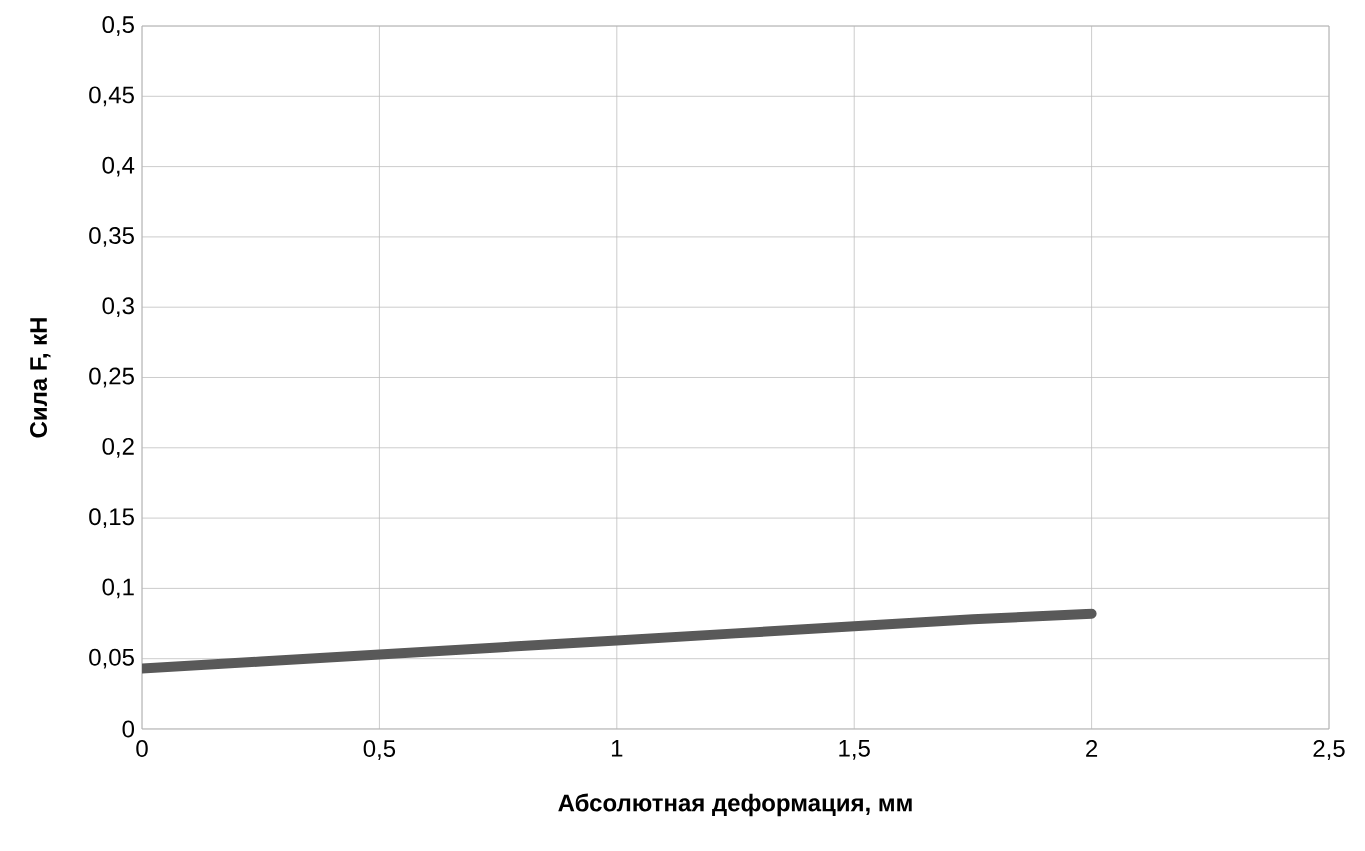 The width and height of the screenshot is (1365, 851). What do you see at coordinates (111, 377) in the screenshot?
I see `y-tick-label: 0,25` at bounding box center [111, 377].